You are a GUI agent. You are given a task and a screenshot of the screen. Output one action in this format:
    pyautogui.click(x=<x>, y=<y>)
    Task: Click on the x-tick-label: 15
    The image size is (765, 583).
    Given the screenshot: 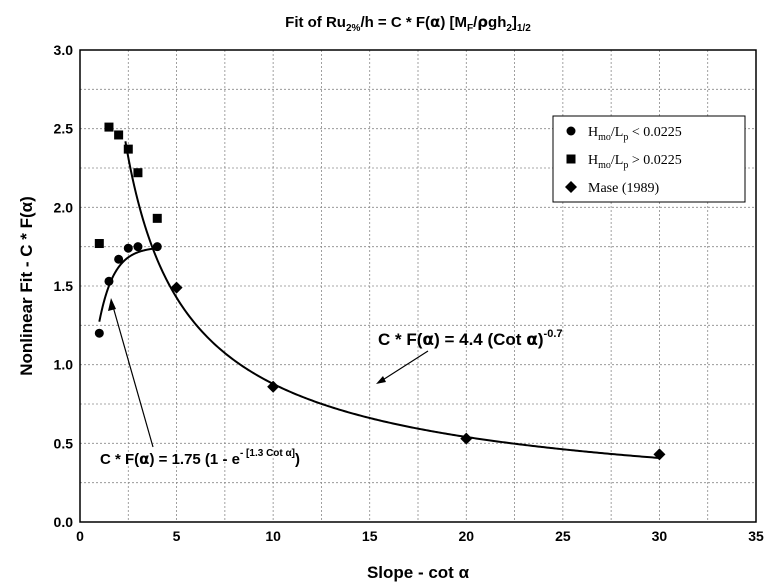 What is the action you would take?
    pyautogui.click(x=370, y=536)
    